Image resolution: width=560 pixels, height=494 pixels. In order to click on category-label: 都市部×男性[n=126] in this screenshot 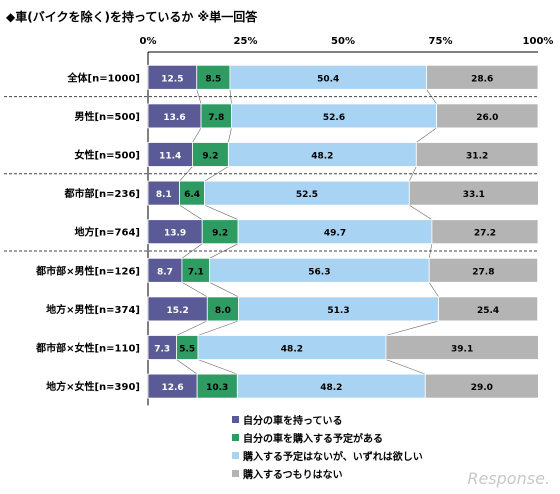, I will do `click(87, 270)`.